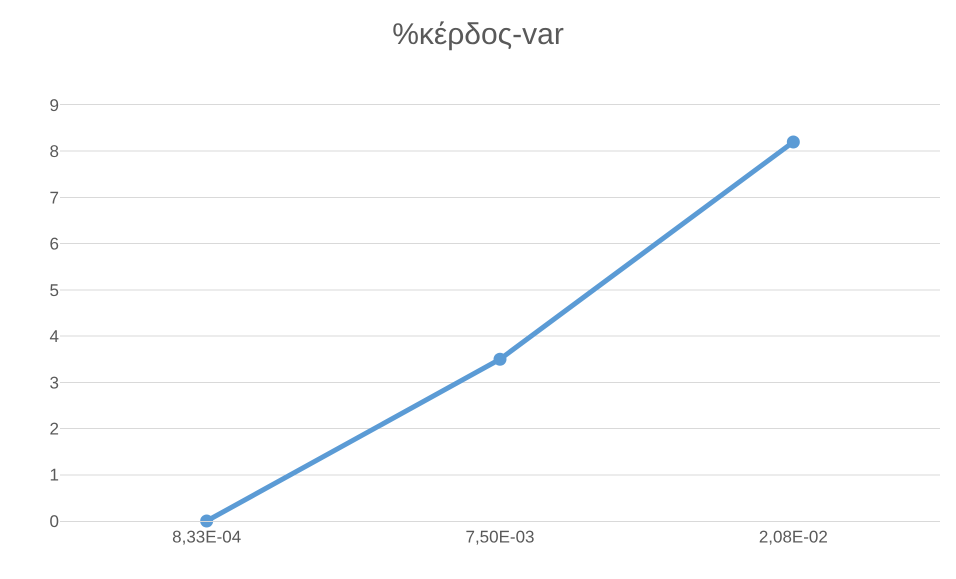  I want to click on y-tick-label: 3, so click(54, 382).